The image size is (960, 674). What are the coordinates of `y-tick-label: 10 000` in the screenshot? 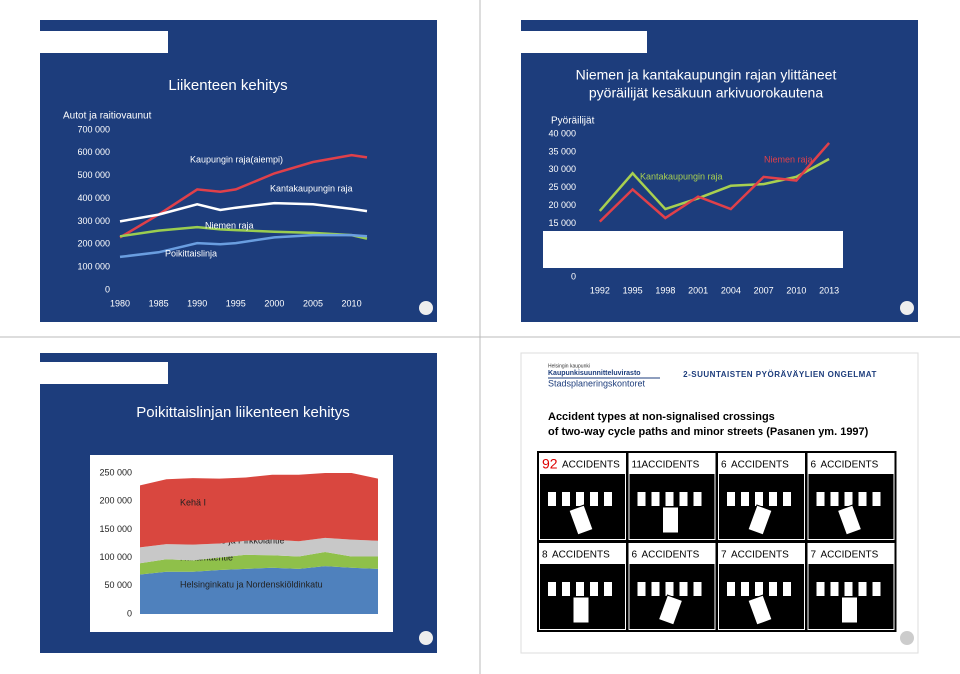 It's located at (562, 241).